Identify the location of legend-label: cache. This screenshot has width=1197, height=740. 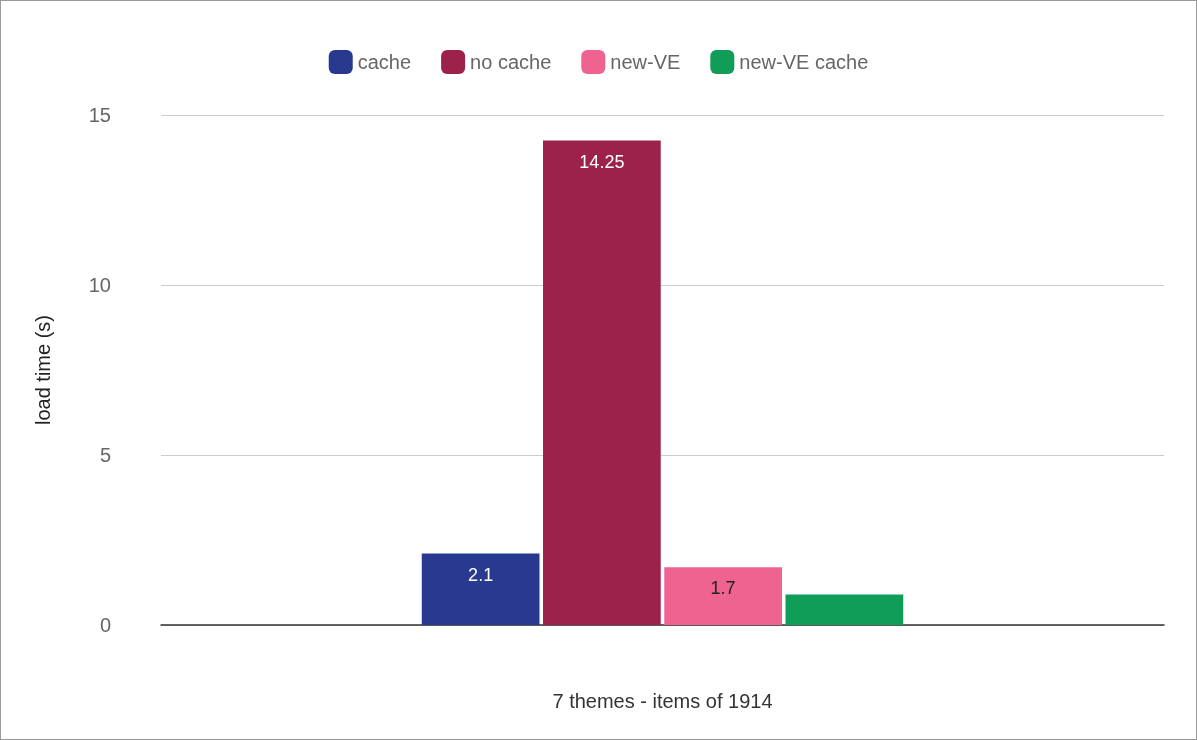
(384, 62).